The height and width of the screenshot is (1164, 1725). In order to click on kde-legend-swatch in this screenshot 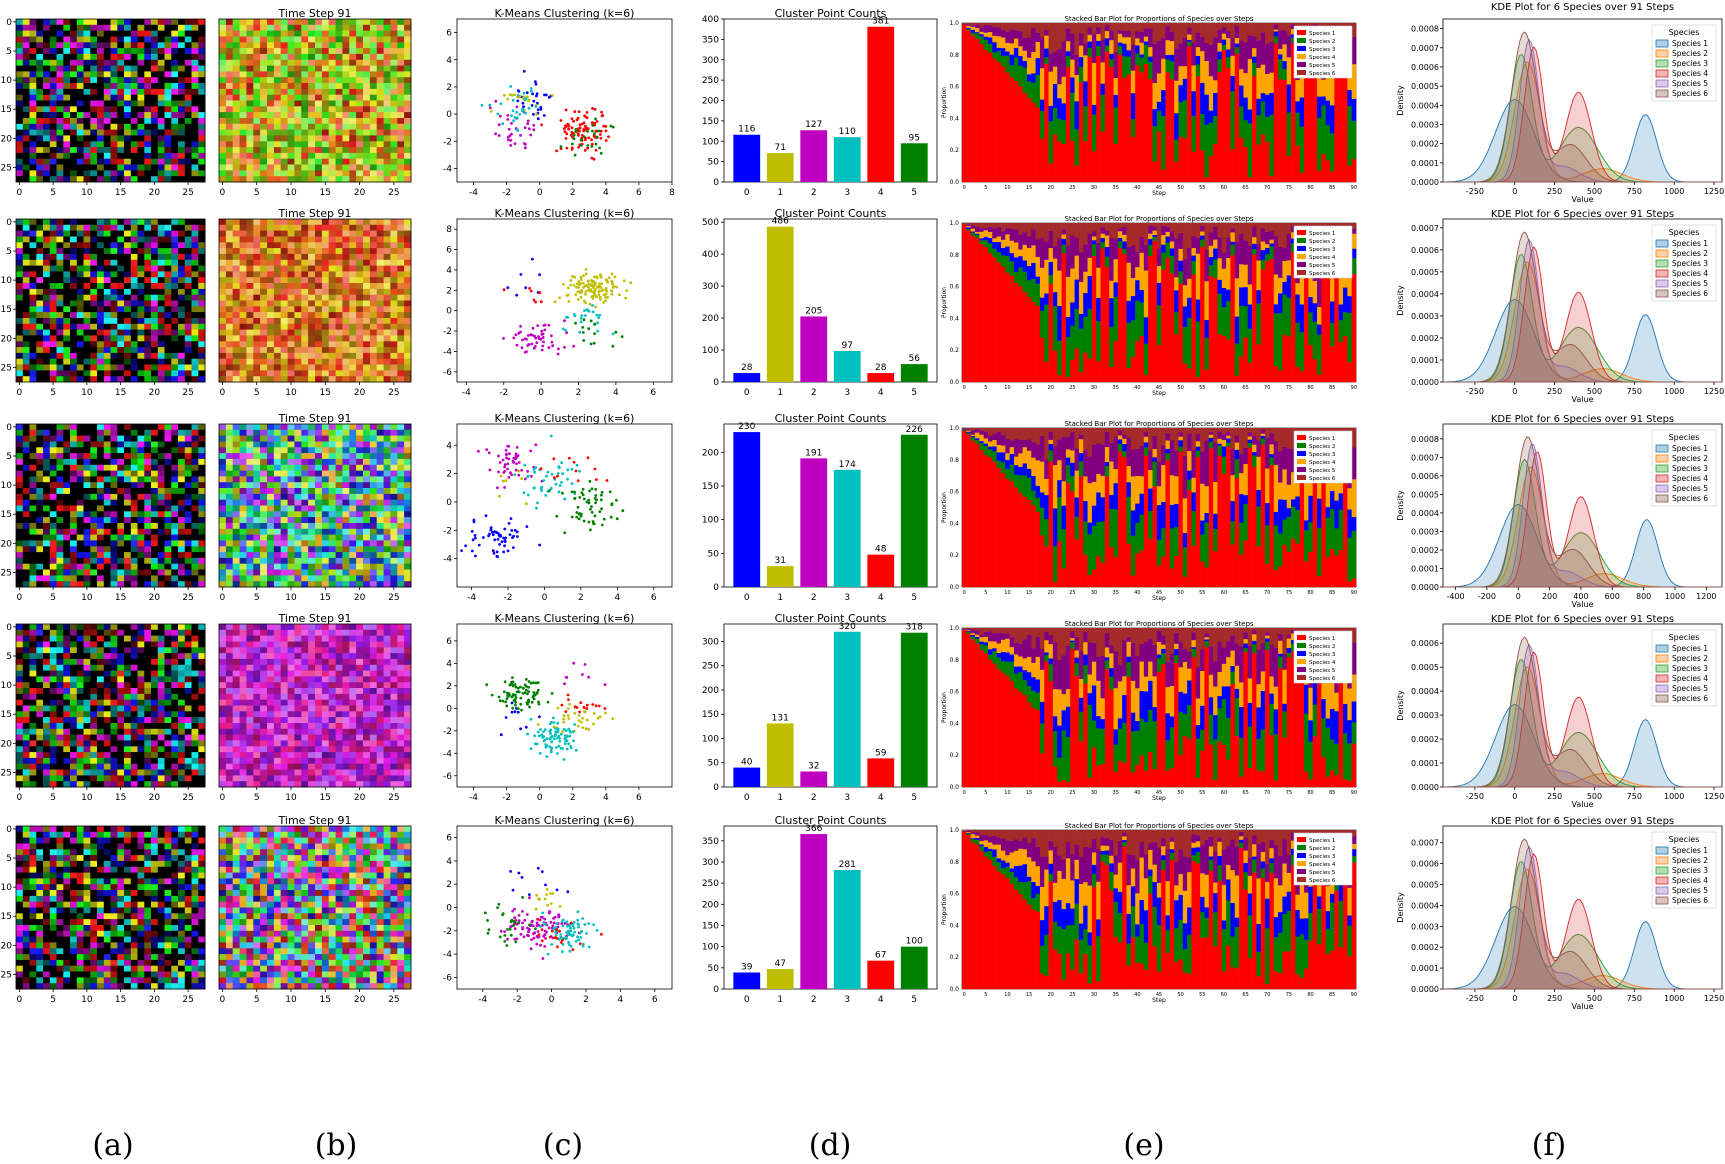, I will do `click(1662, 63)`.